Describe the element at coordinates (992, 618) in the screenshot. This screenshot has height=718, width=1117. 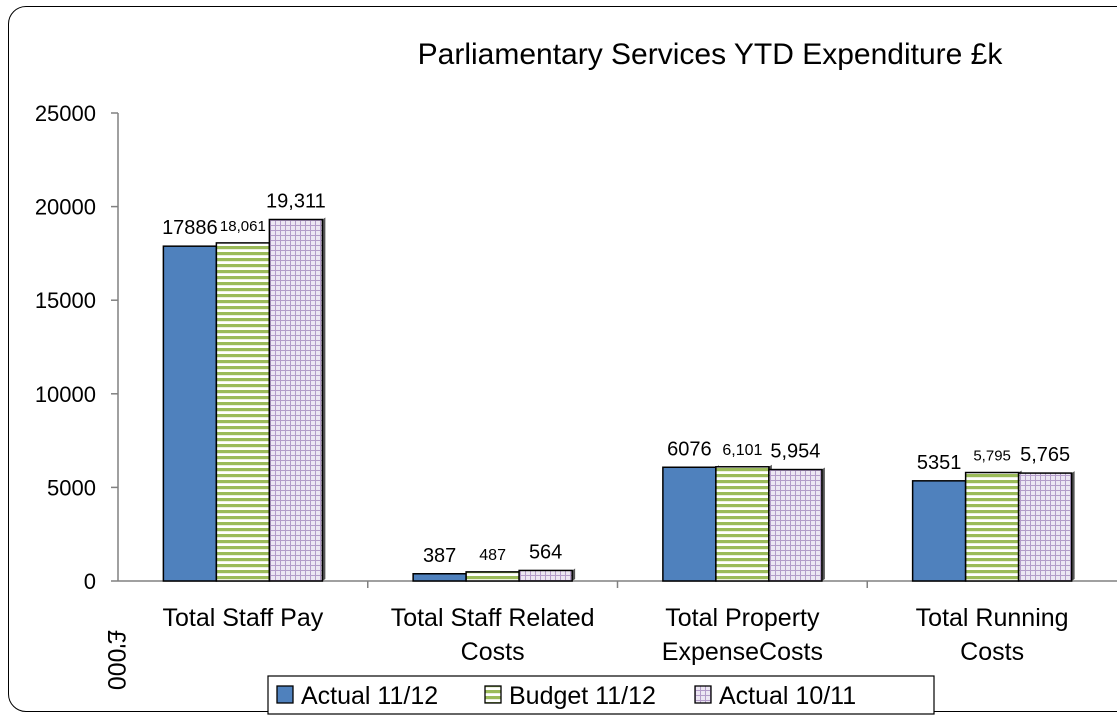
I see `category-label: Total Running` at that location.